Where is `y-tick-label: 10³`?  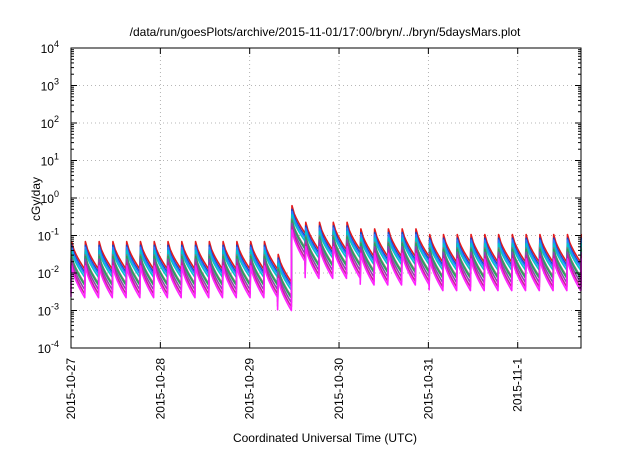 y-tick-label: 10³ is located at coordinates (50, 85).